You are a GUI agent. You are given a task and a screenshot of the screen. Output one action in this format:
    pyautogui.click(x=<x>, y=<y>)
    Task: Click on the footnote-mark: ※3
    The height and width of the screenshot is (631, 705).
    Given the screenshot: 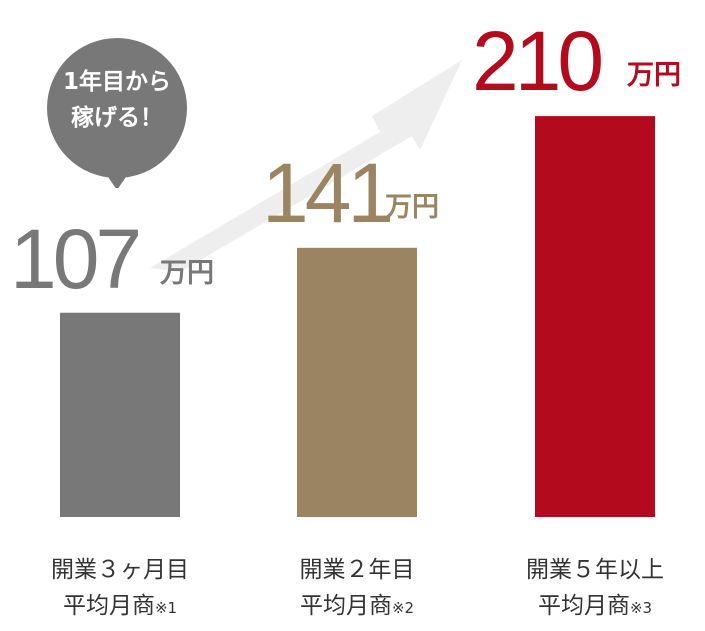 What is the action you would take?
    pyautogui.click(x=641, y=608)
    